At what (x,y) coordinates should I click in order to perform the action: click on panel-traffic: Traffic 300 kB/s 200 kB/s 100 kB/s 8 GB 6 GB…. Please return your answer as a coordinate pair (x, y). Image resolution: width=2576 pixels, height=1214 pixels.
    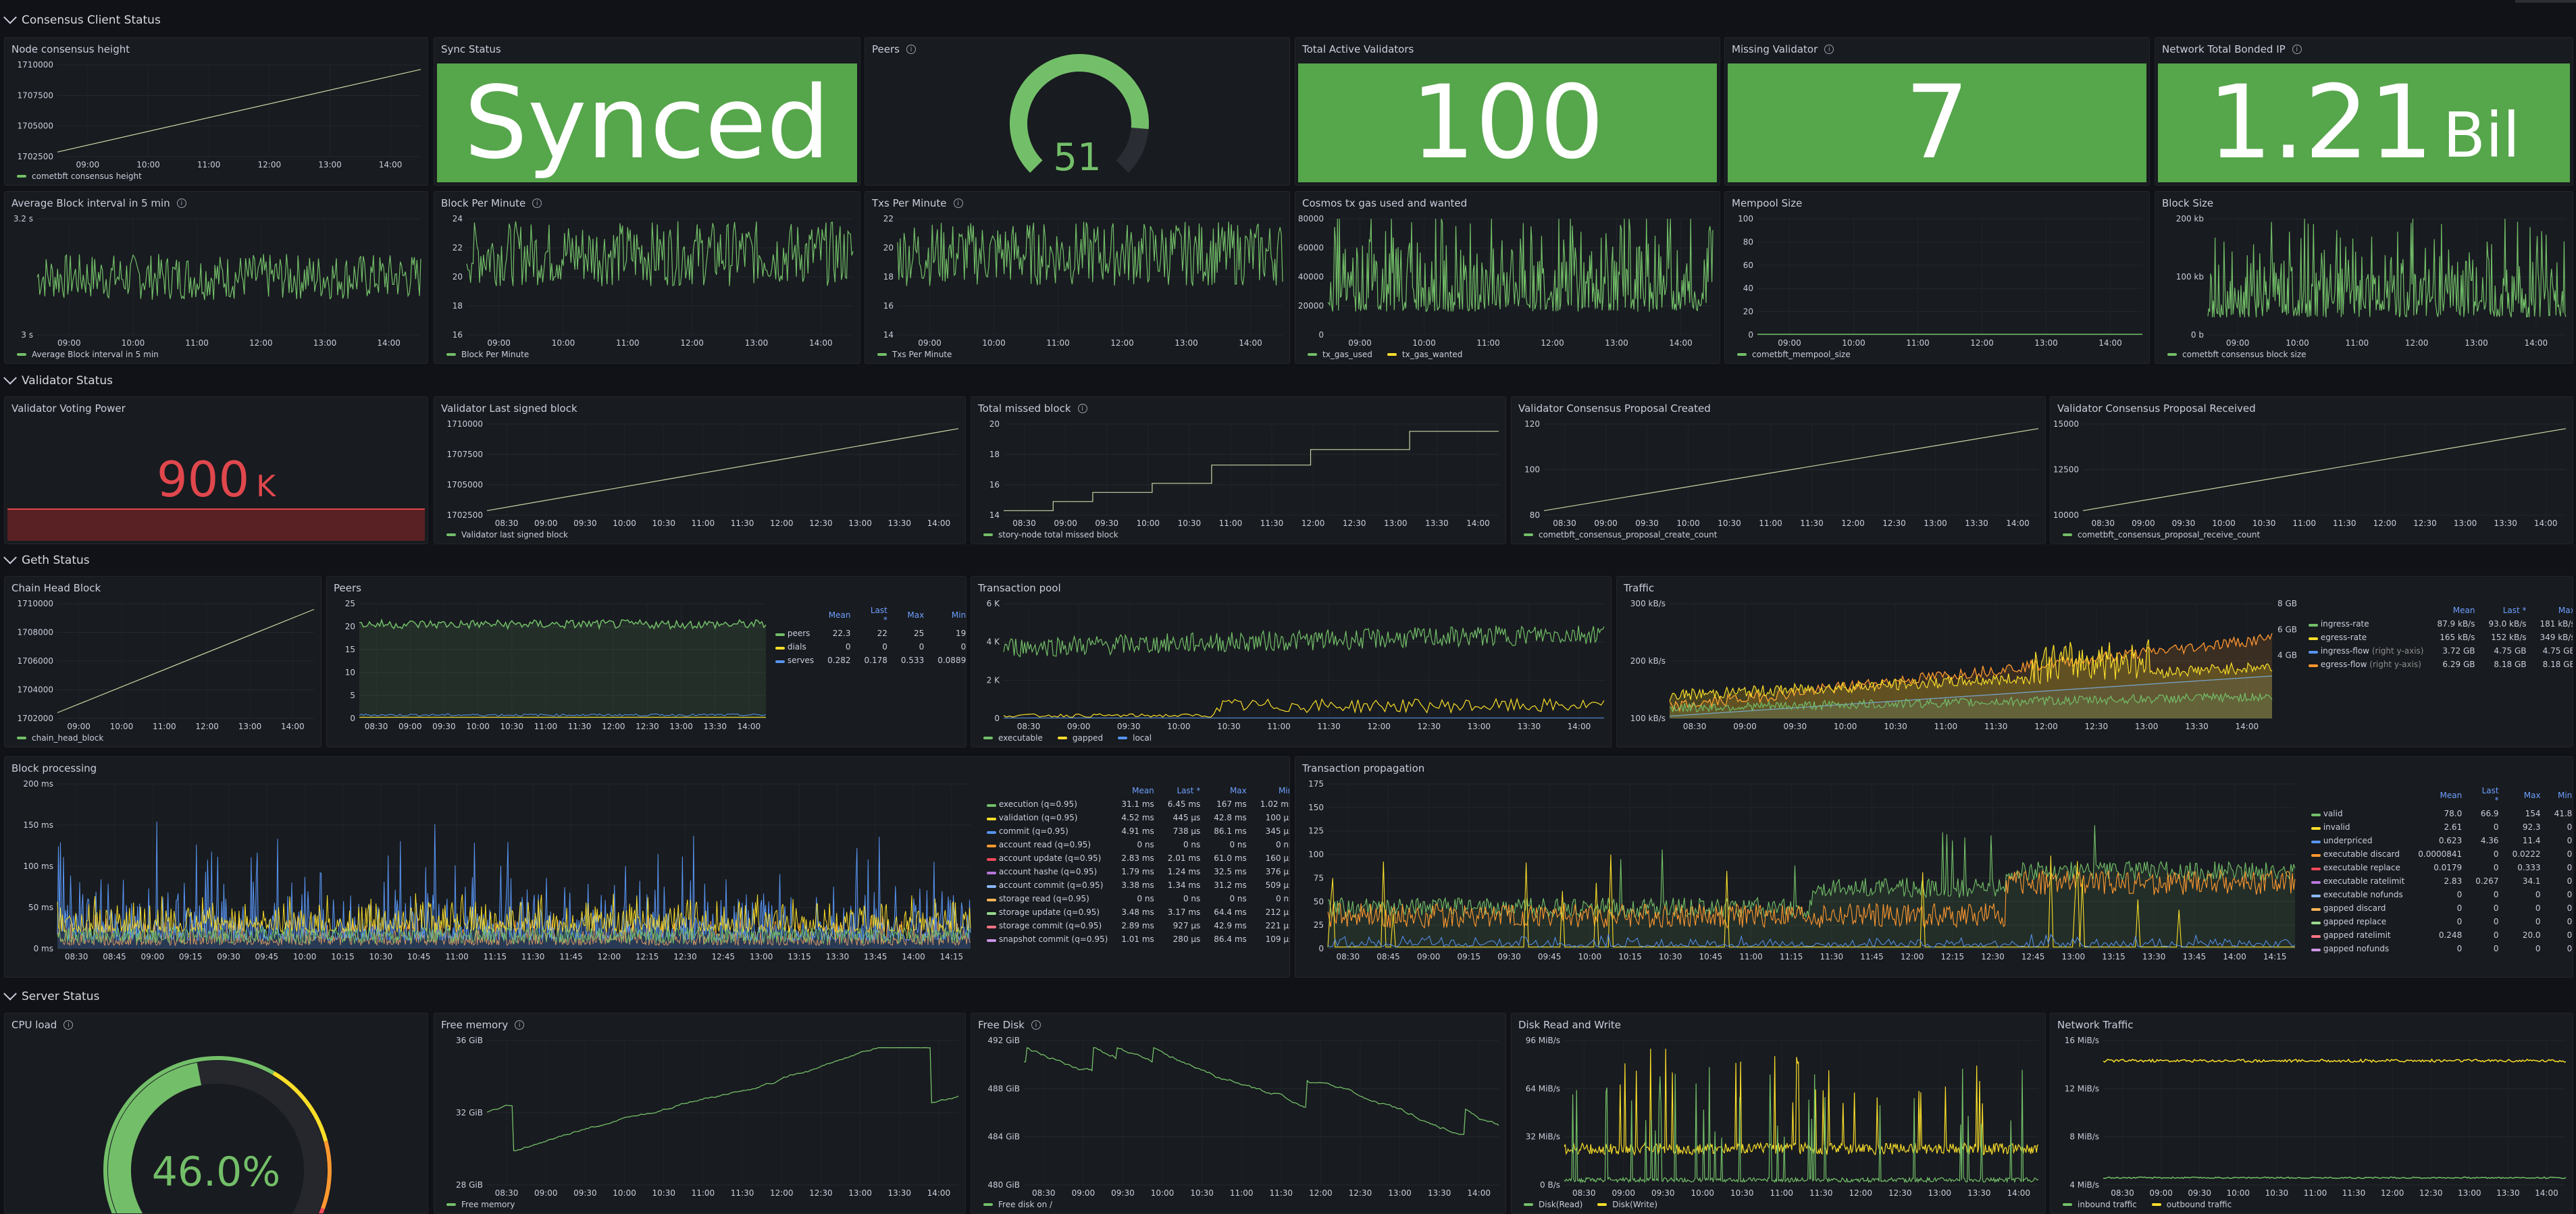
    Looking at the image, I should click on (2094, 661).